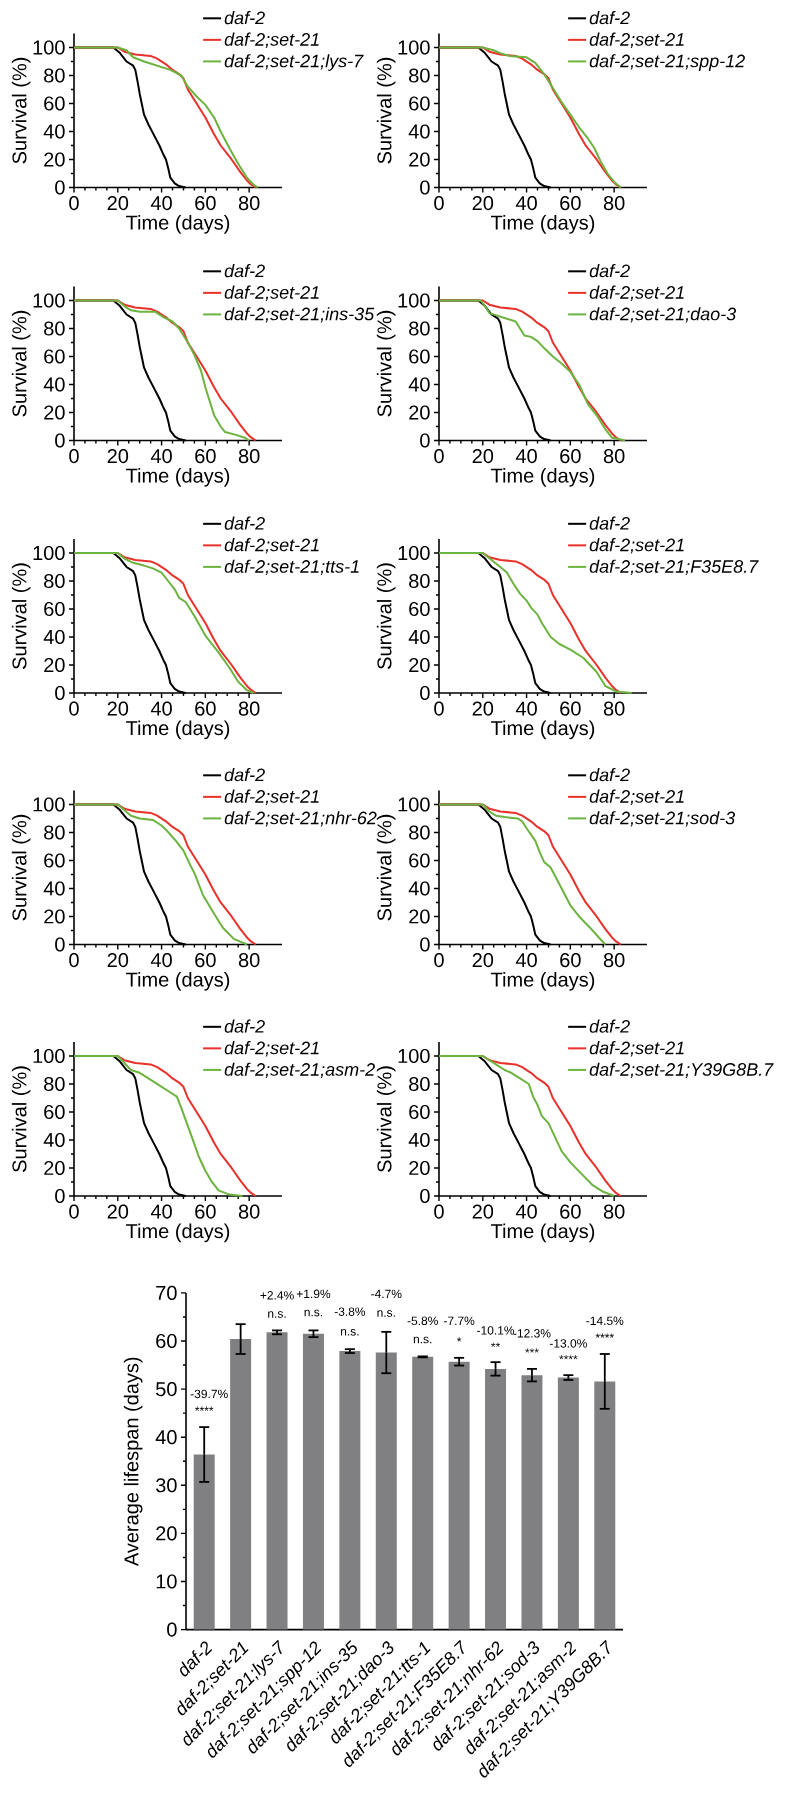 The width and height of the screenshot is (802, 1804). Describe the element at coordinates (209, 1394) in the screenshot. I see `annotation: -39.7%` at that location.